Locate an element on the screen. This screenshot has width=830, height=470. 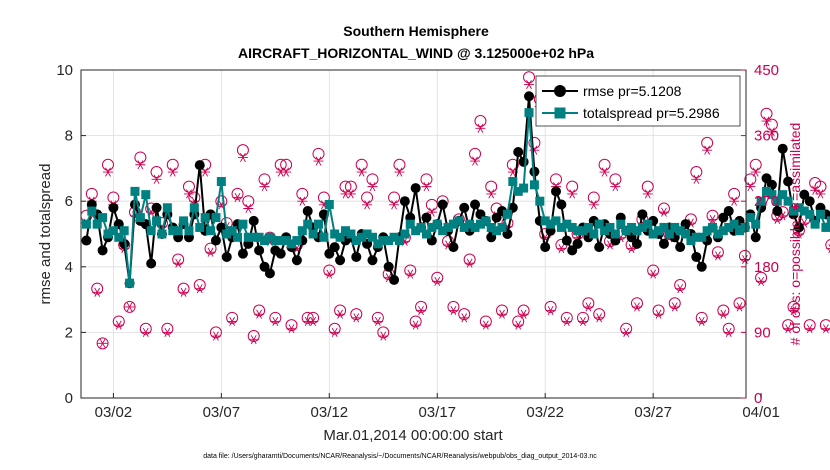
x-axis-label: Mar.01,2014 00:00:00 start is located at coordinates (413, 435).